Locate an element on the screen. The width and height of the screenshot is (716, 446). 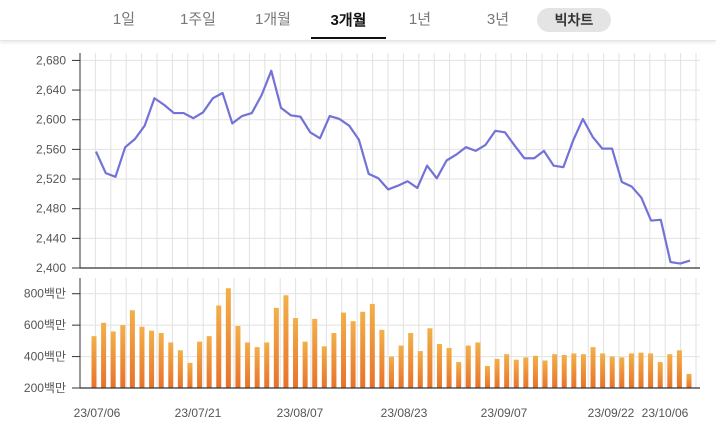
y-tick-label-price: 2,640 is located at coordinates (51, 90).